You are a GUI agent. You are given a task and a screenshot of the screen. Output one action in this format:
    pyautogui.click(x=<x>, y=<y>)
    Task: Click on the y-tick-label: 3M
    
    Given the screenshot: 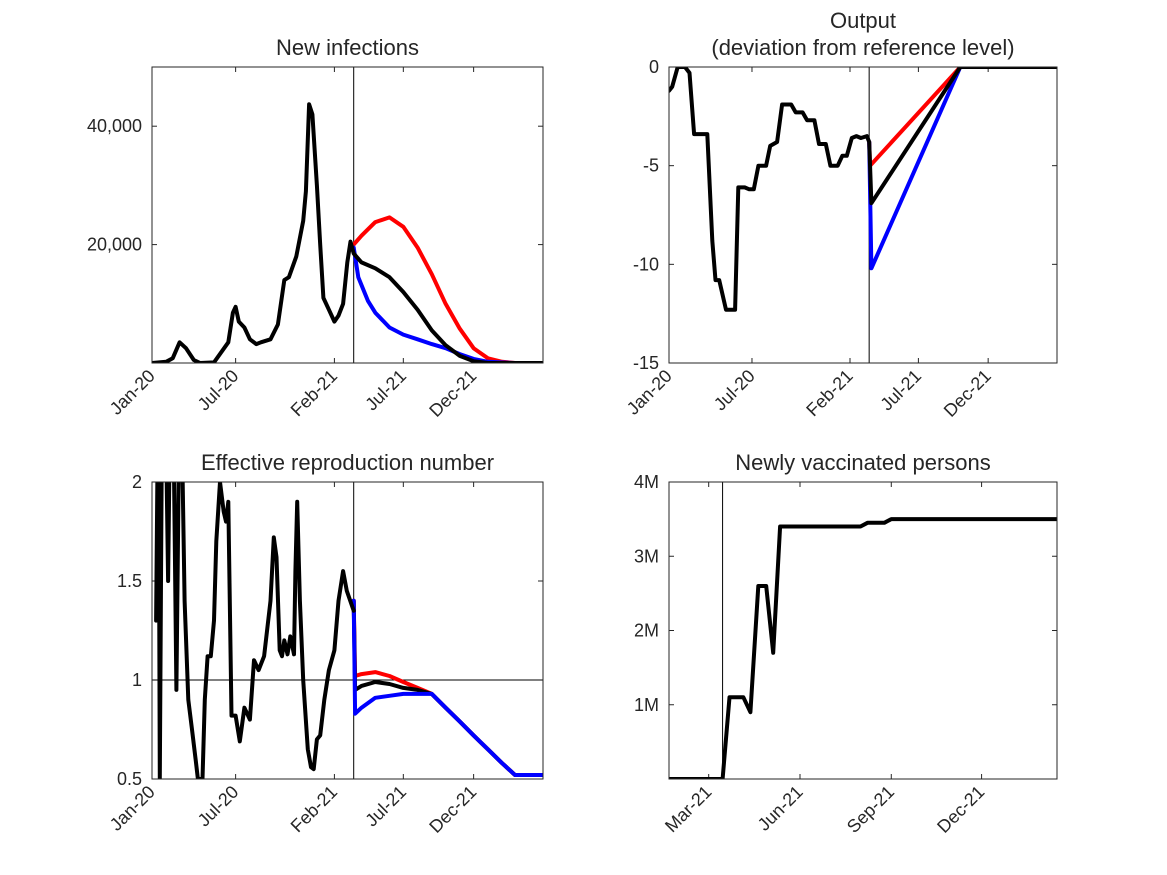 What is the action you would take?
    pyautogui.click(x=646, y=556)
    